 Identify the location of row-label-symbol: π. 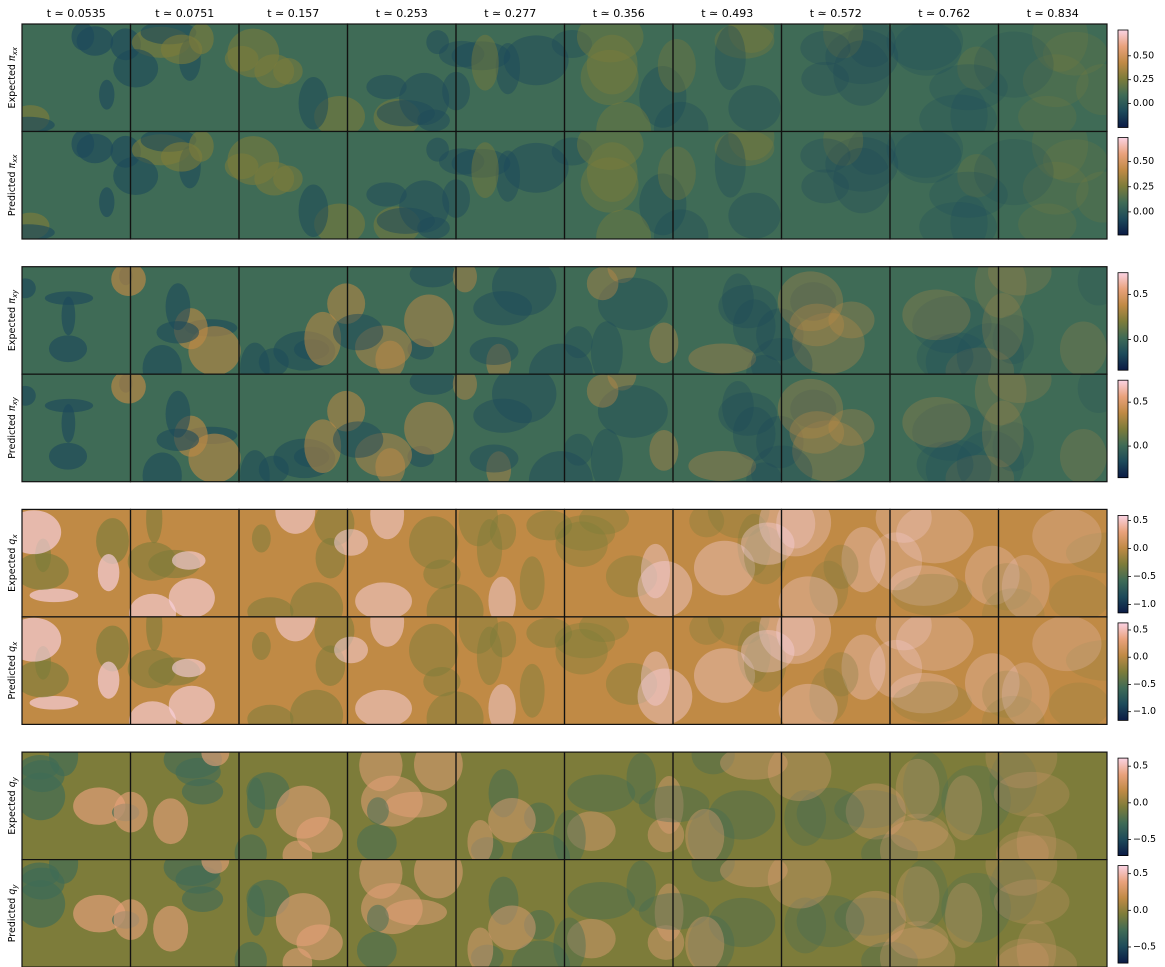
(12, 408).